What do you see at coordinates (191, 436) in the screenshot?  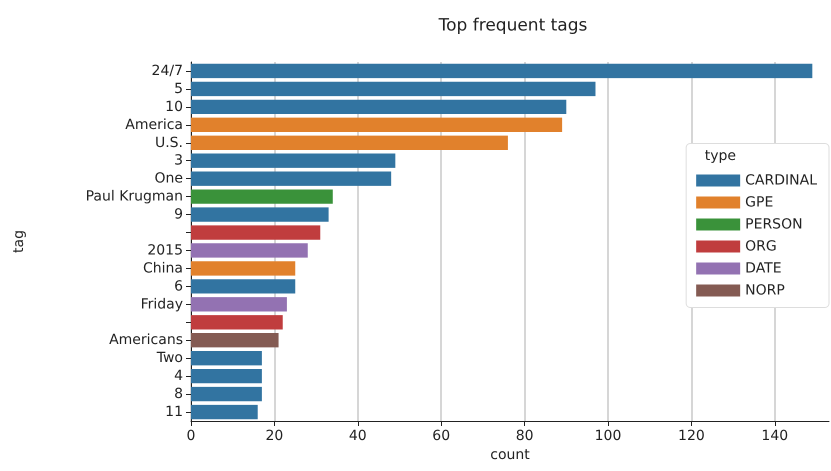 I see `x-tick-label: 0` at bounding box center [191, 436].